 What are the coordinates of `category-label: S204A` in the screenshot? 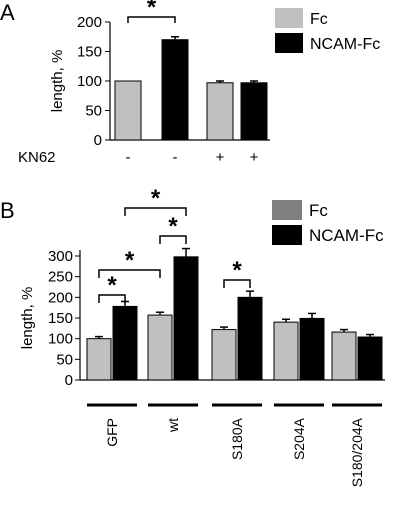 It's located at (299, 438).